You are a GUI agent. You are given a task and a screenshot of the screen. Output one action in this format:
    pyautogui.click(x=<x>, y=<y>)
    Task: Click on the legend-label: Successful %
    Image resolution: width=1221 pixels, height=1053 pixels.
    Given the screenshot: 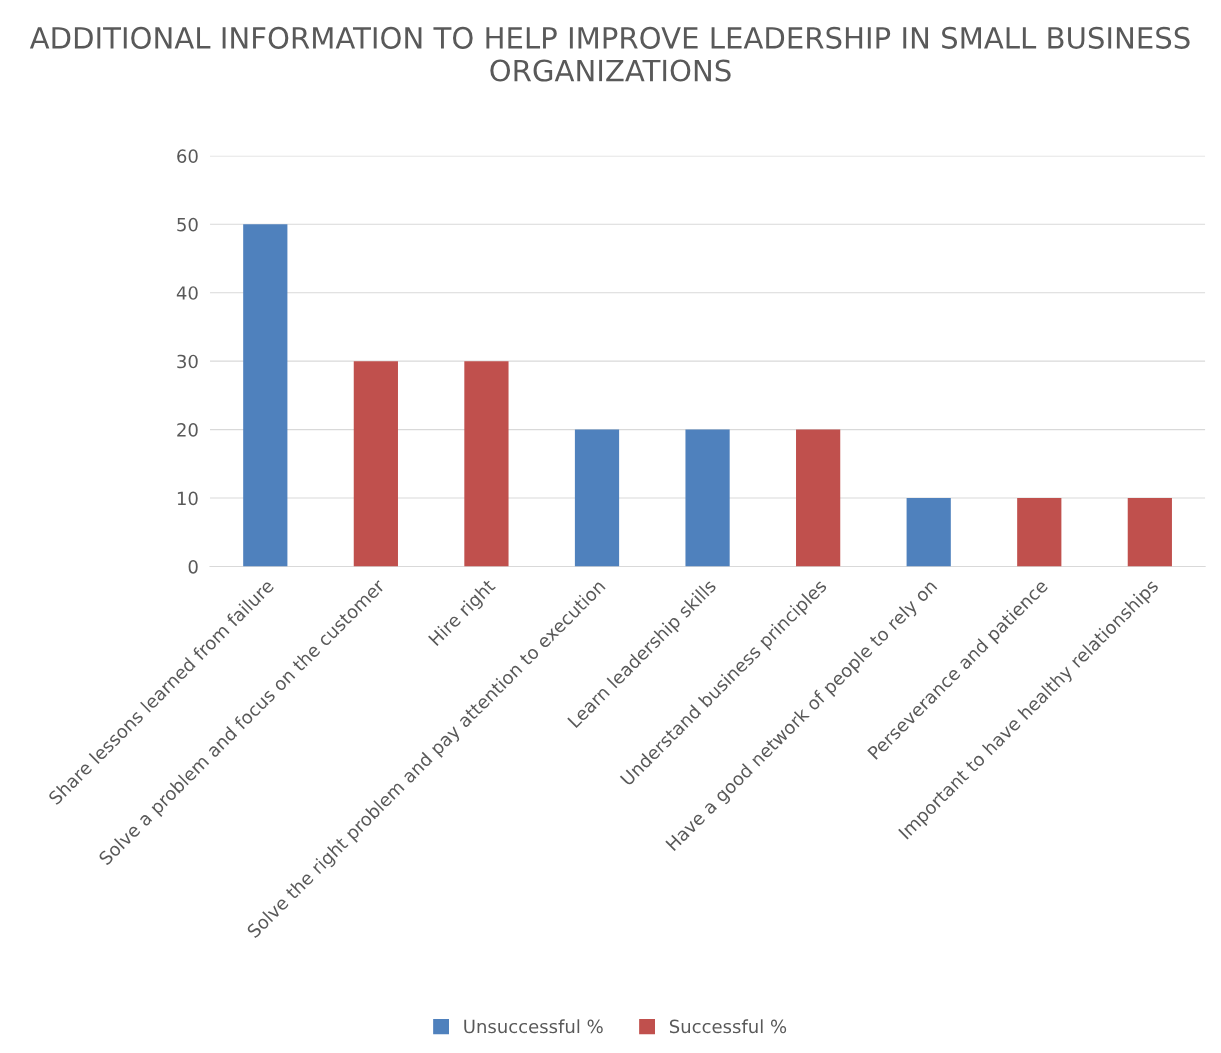 What is the action you would take?
    pyautogui.click(x=728, y=1026)
    